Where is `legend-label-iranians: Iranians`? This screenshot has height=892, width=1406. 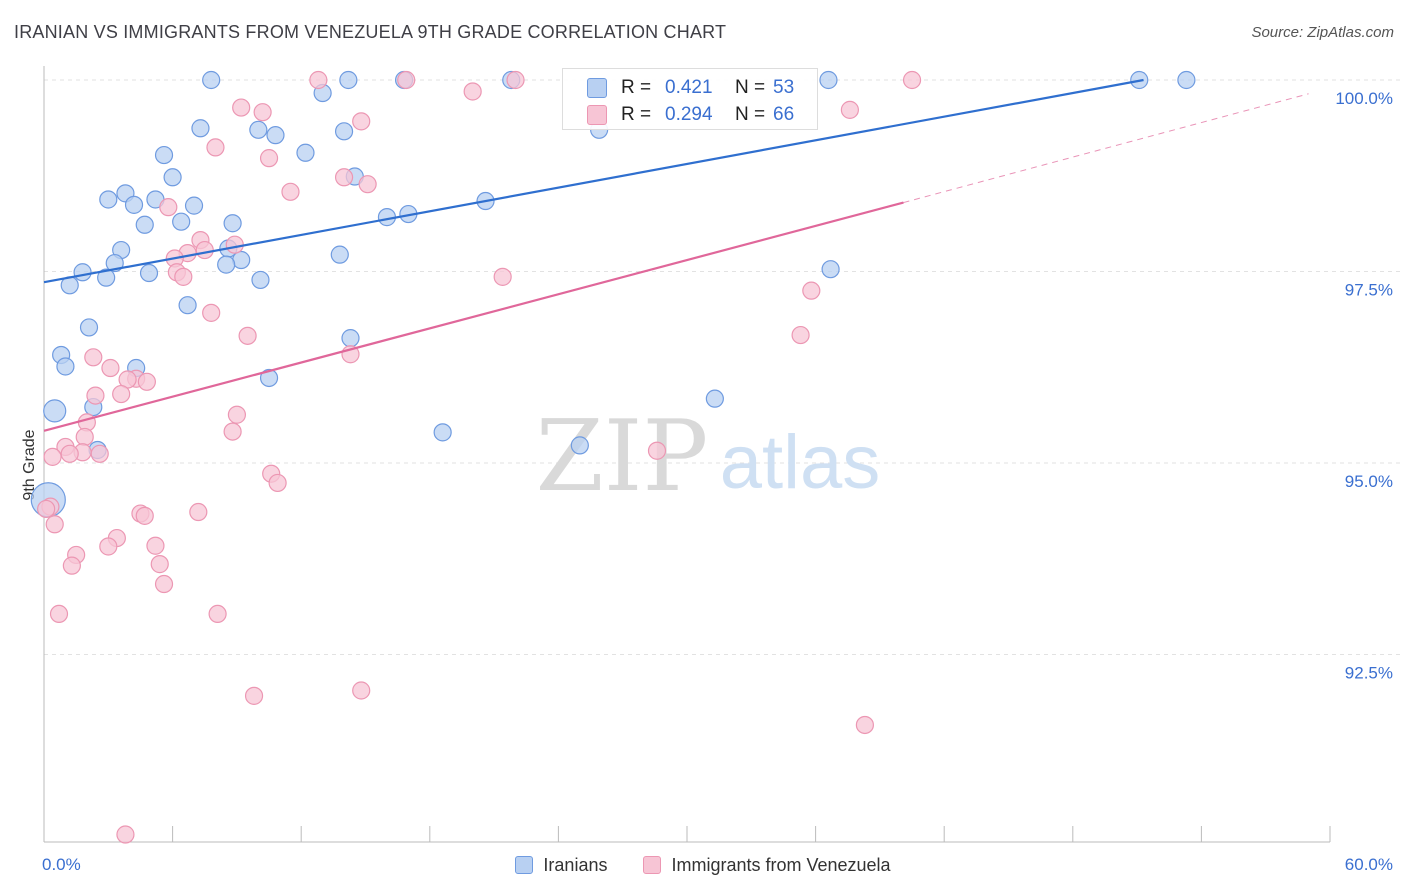 legend-label-iranians: Iranians is located at coordinates (575, 864).